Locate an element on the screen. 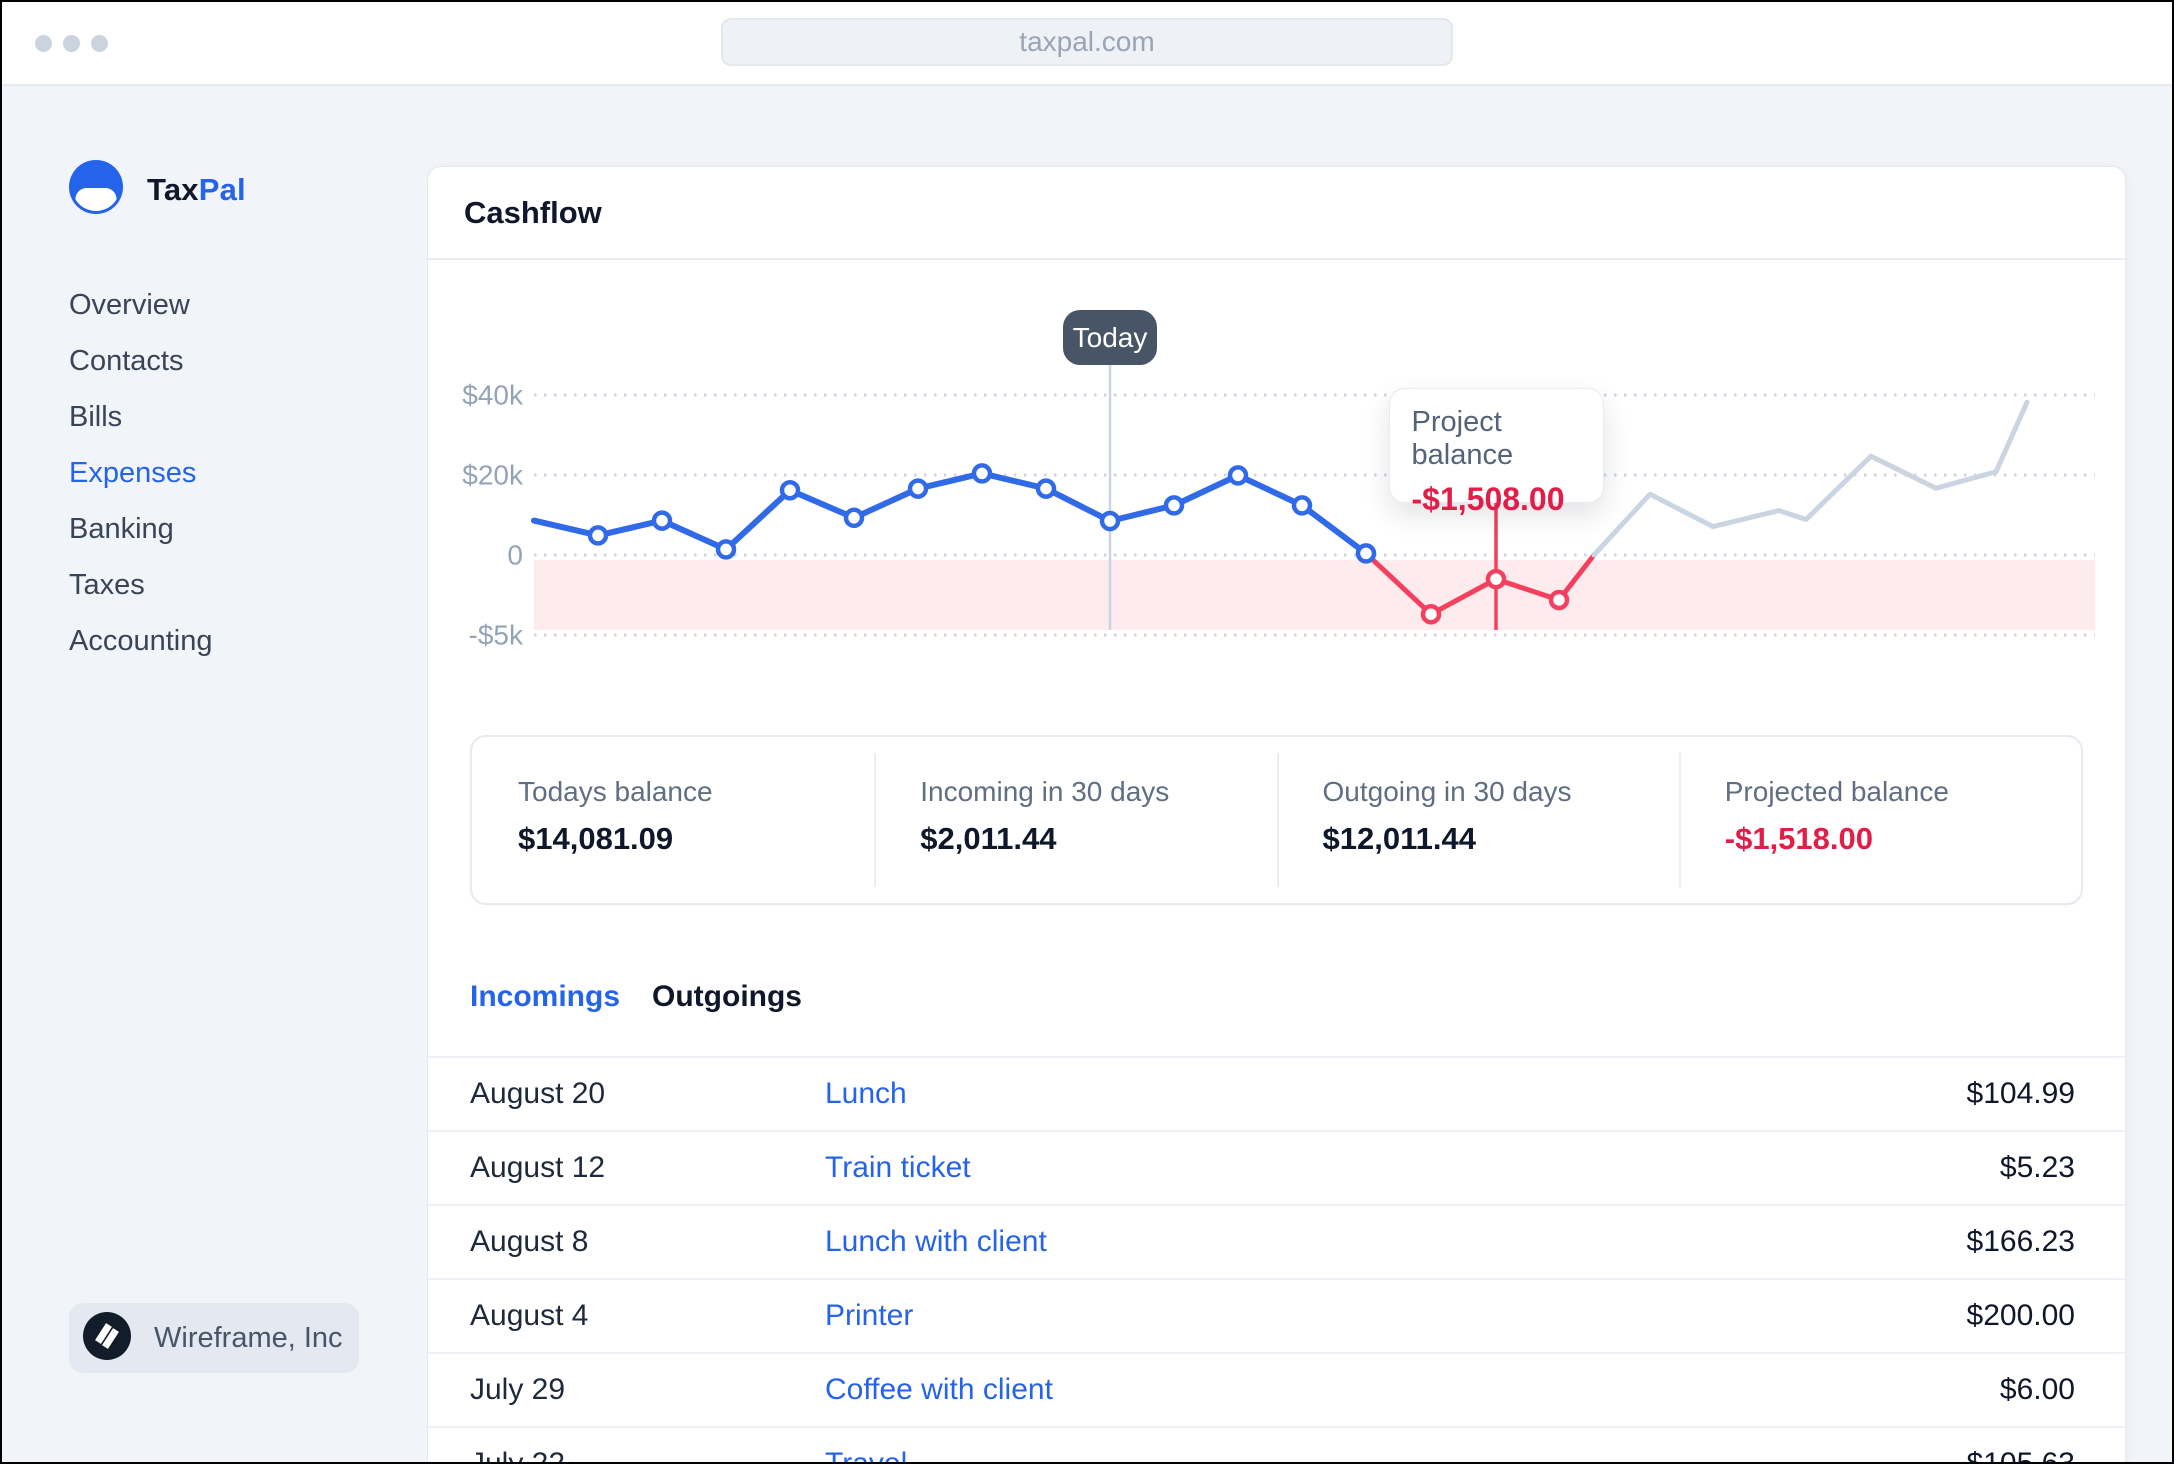  tab-incomings: Incomings is located at coordinates (545, 996).